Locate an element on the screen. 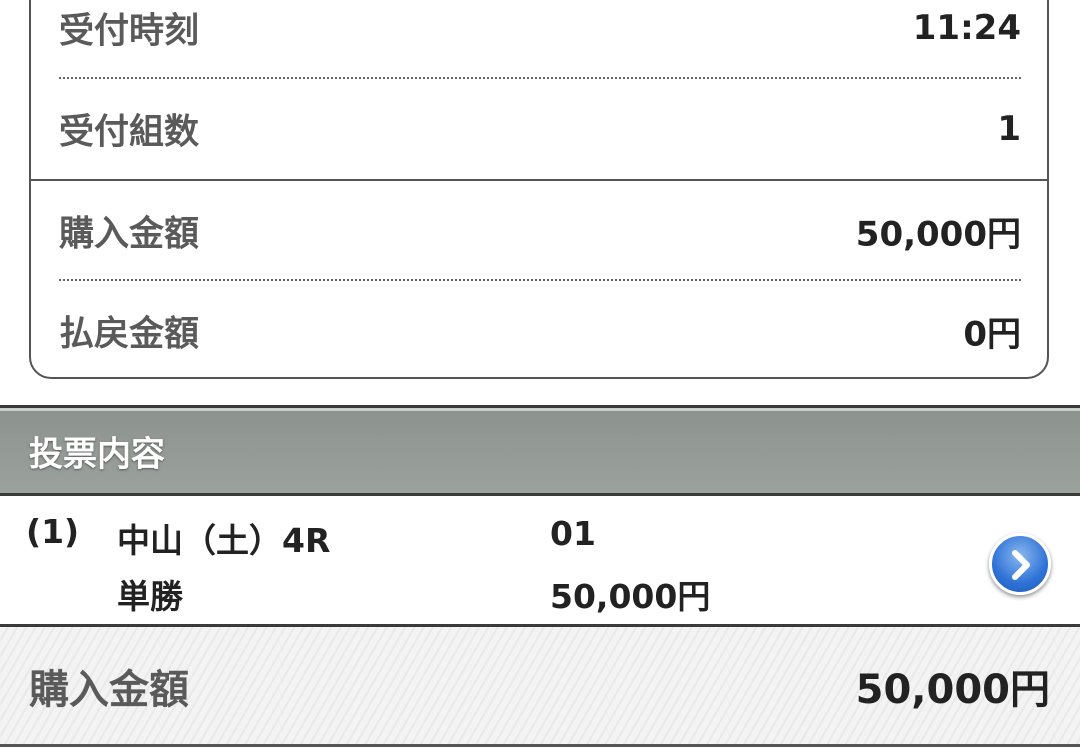 The height and width of the screenshot is (749, 1080). section-title: 投票内容 is located at coordinates (97, 454).